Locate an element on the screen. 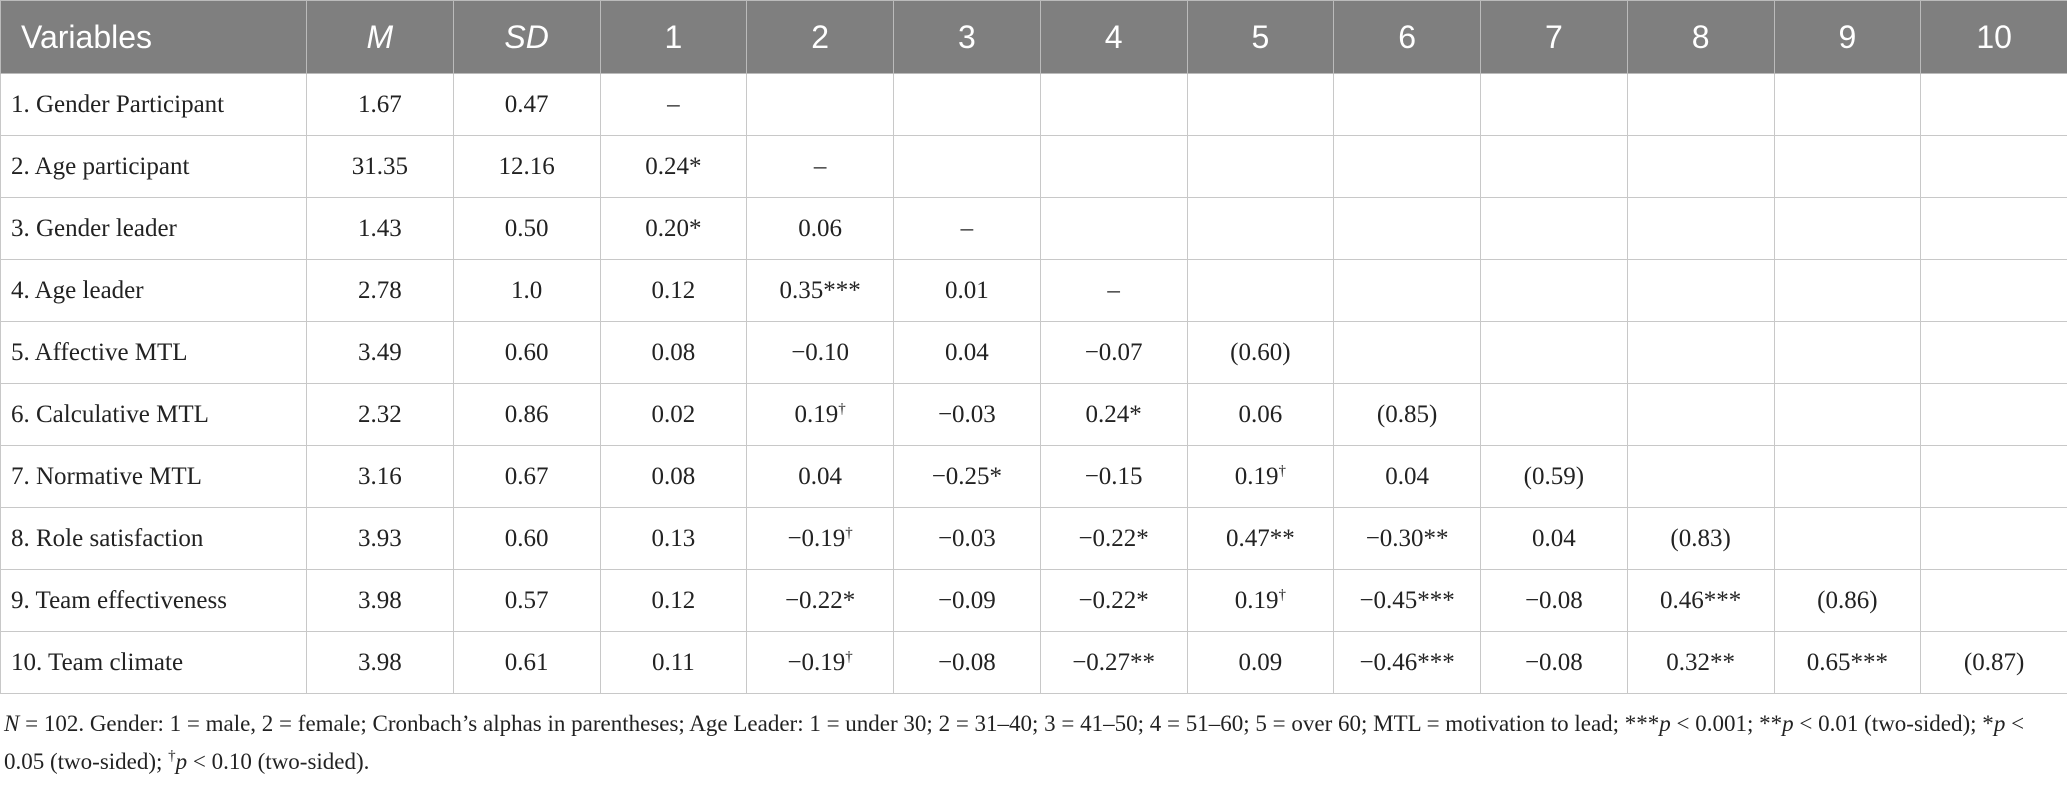 Image resolution: width=2067 pixels, height=785 pixels. row-label: 10. Team climate is located at coordinates (153, 662).